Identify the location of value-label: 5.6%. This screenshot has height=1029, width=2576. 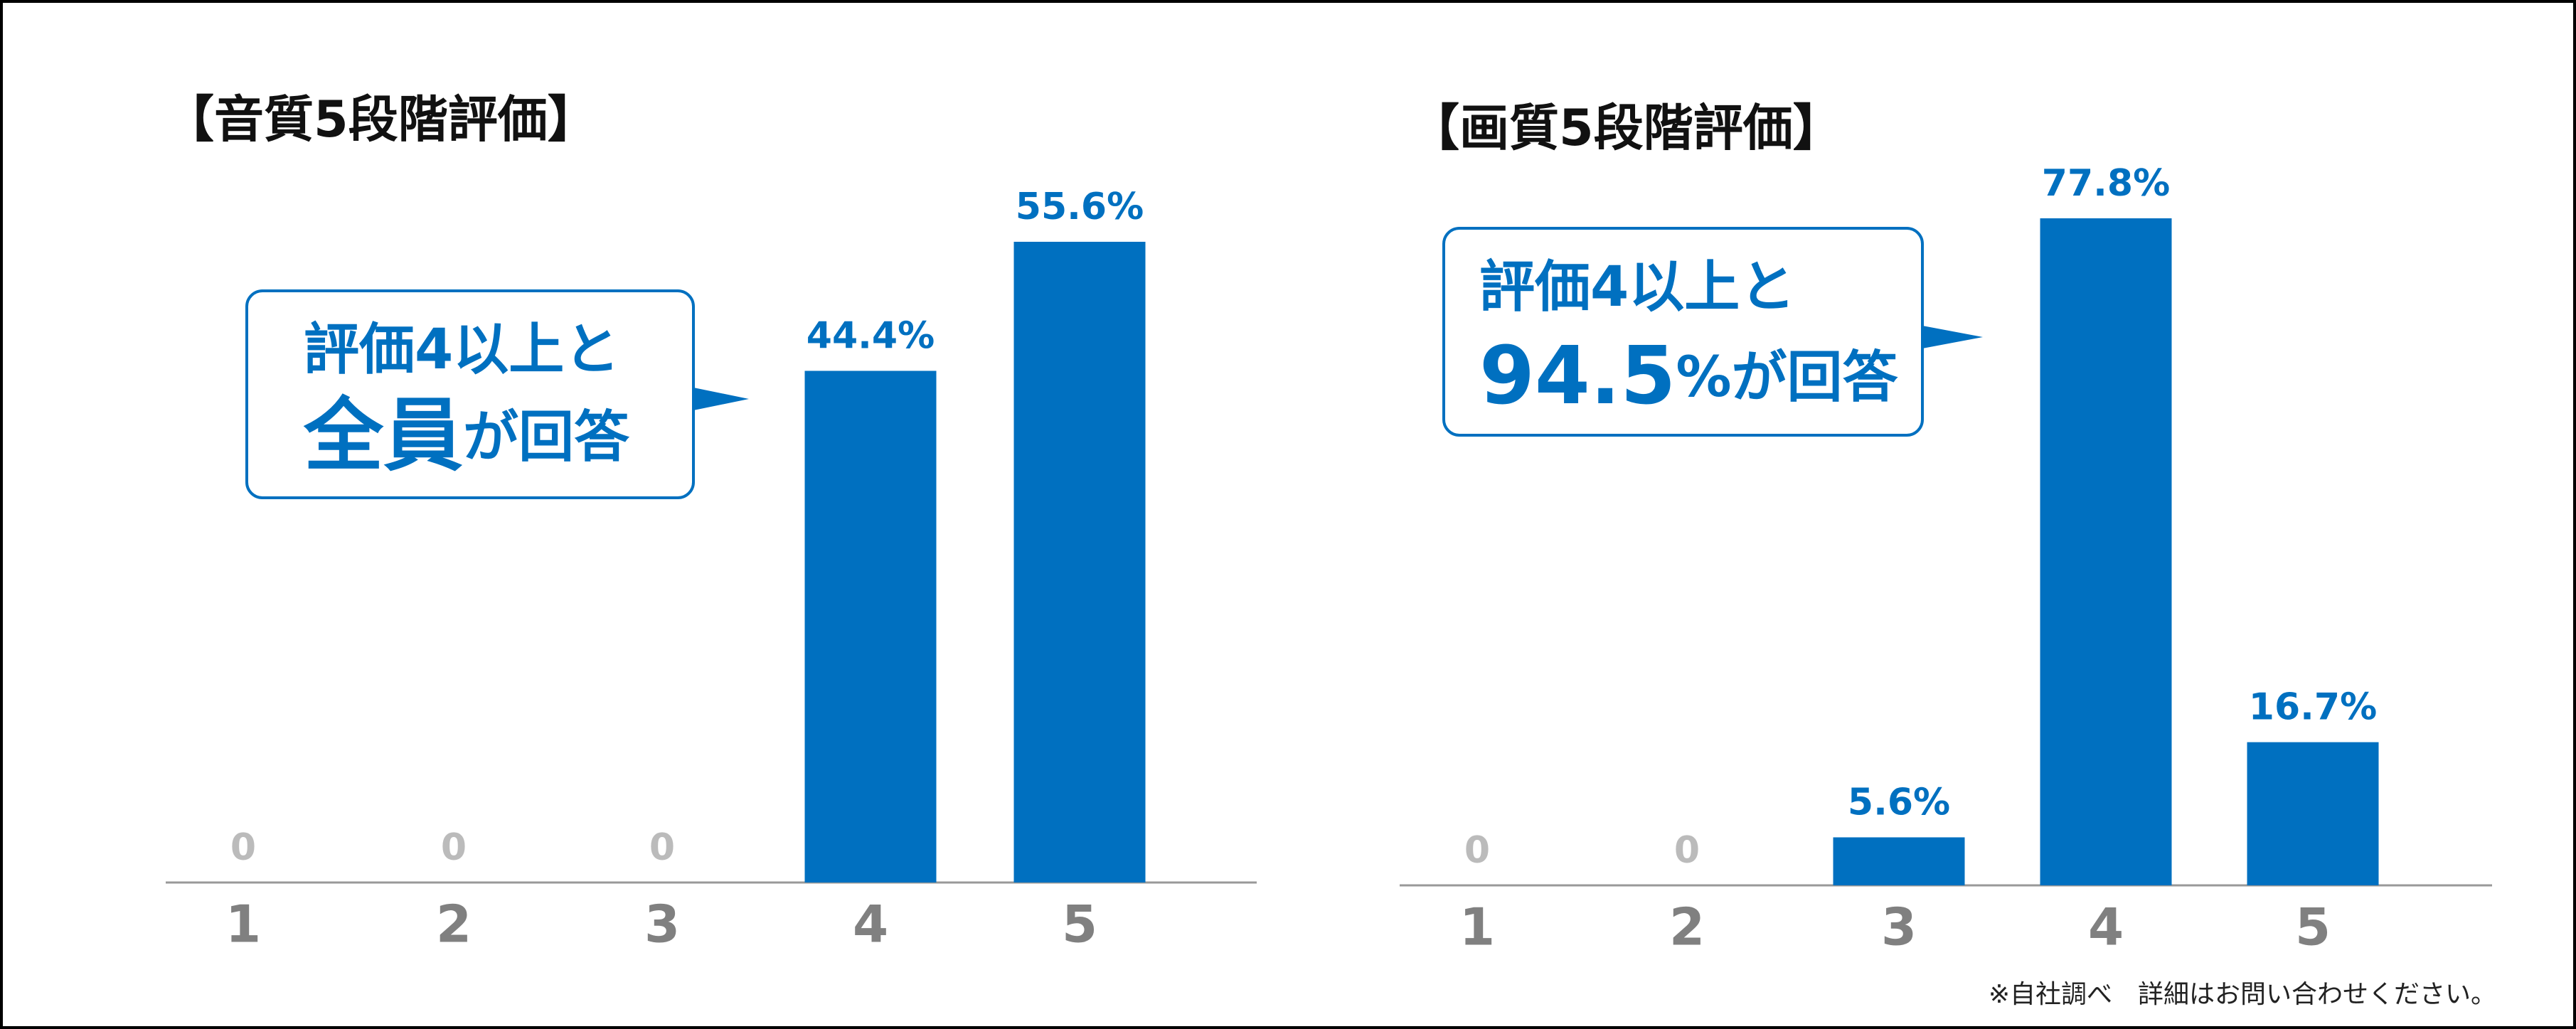
(1899, 802).